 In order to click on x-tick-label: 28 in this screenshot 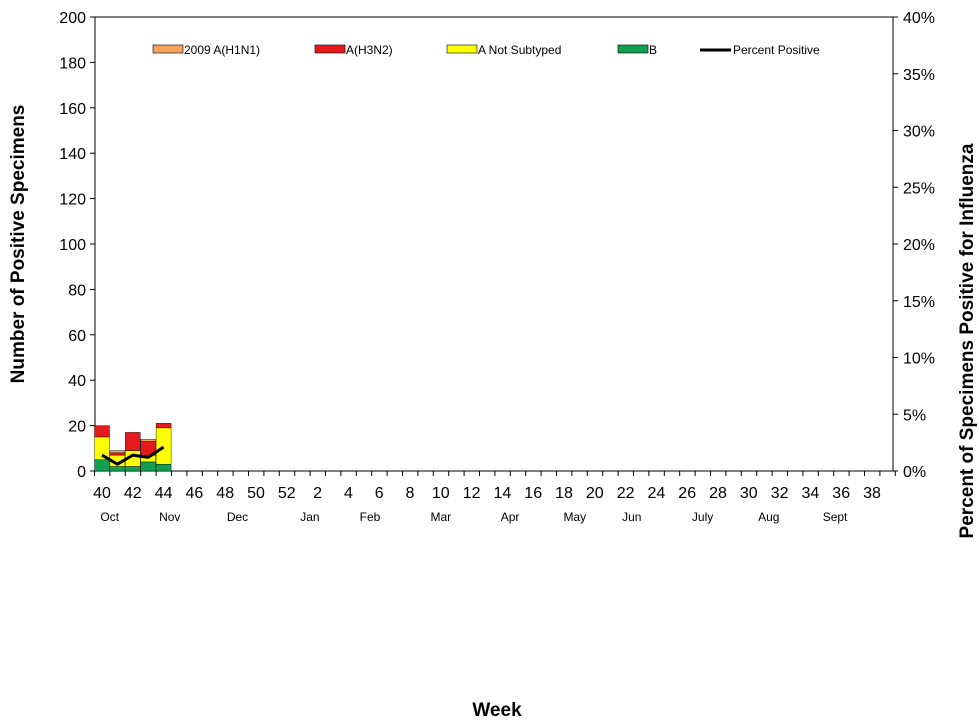, I will do `click(718, 493)`.